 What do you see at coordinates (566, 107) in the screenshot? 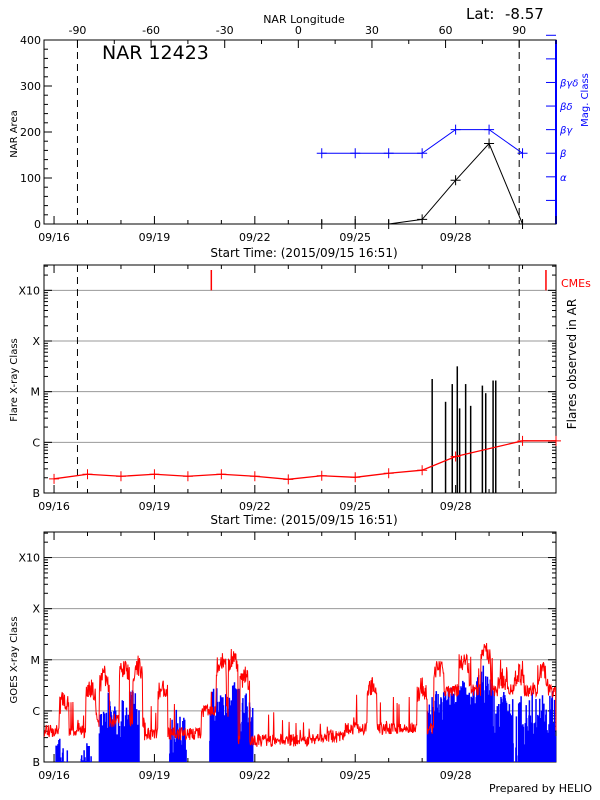
I see `y2-tick-label: βδ` at bounding box center [566, 107].